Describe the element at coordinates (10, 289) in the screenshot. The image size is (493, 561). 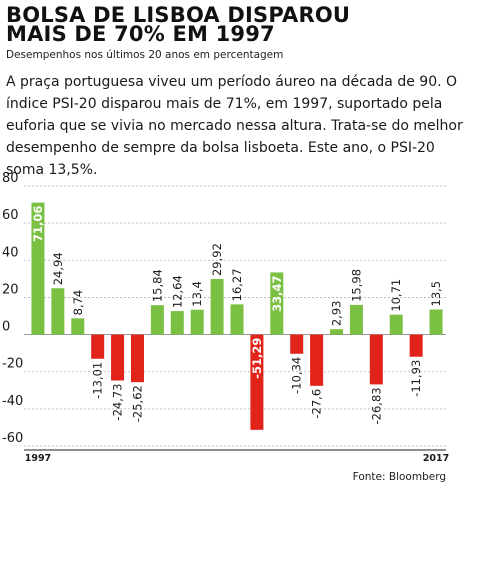
I see `y-tick-label: 20` at that location.